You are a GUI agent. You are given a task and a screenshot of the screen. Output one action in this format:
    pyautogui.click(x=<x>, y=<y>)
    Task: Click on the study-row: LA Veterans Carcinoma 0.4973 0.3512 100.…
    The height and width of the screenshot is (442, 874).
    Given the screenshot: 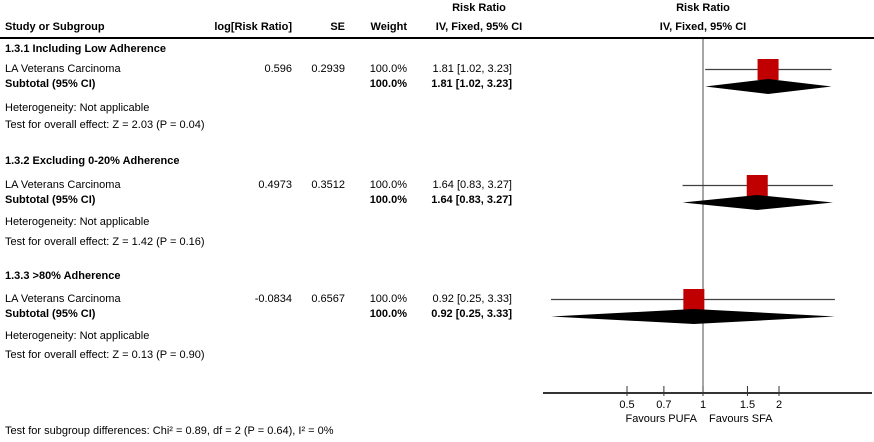 What is the action you would take?
    pyautogui.click(x=437, y=185)
    